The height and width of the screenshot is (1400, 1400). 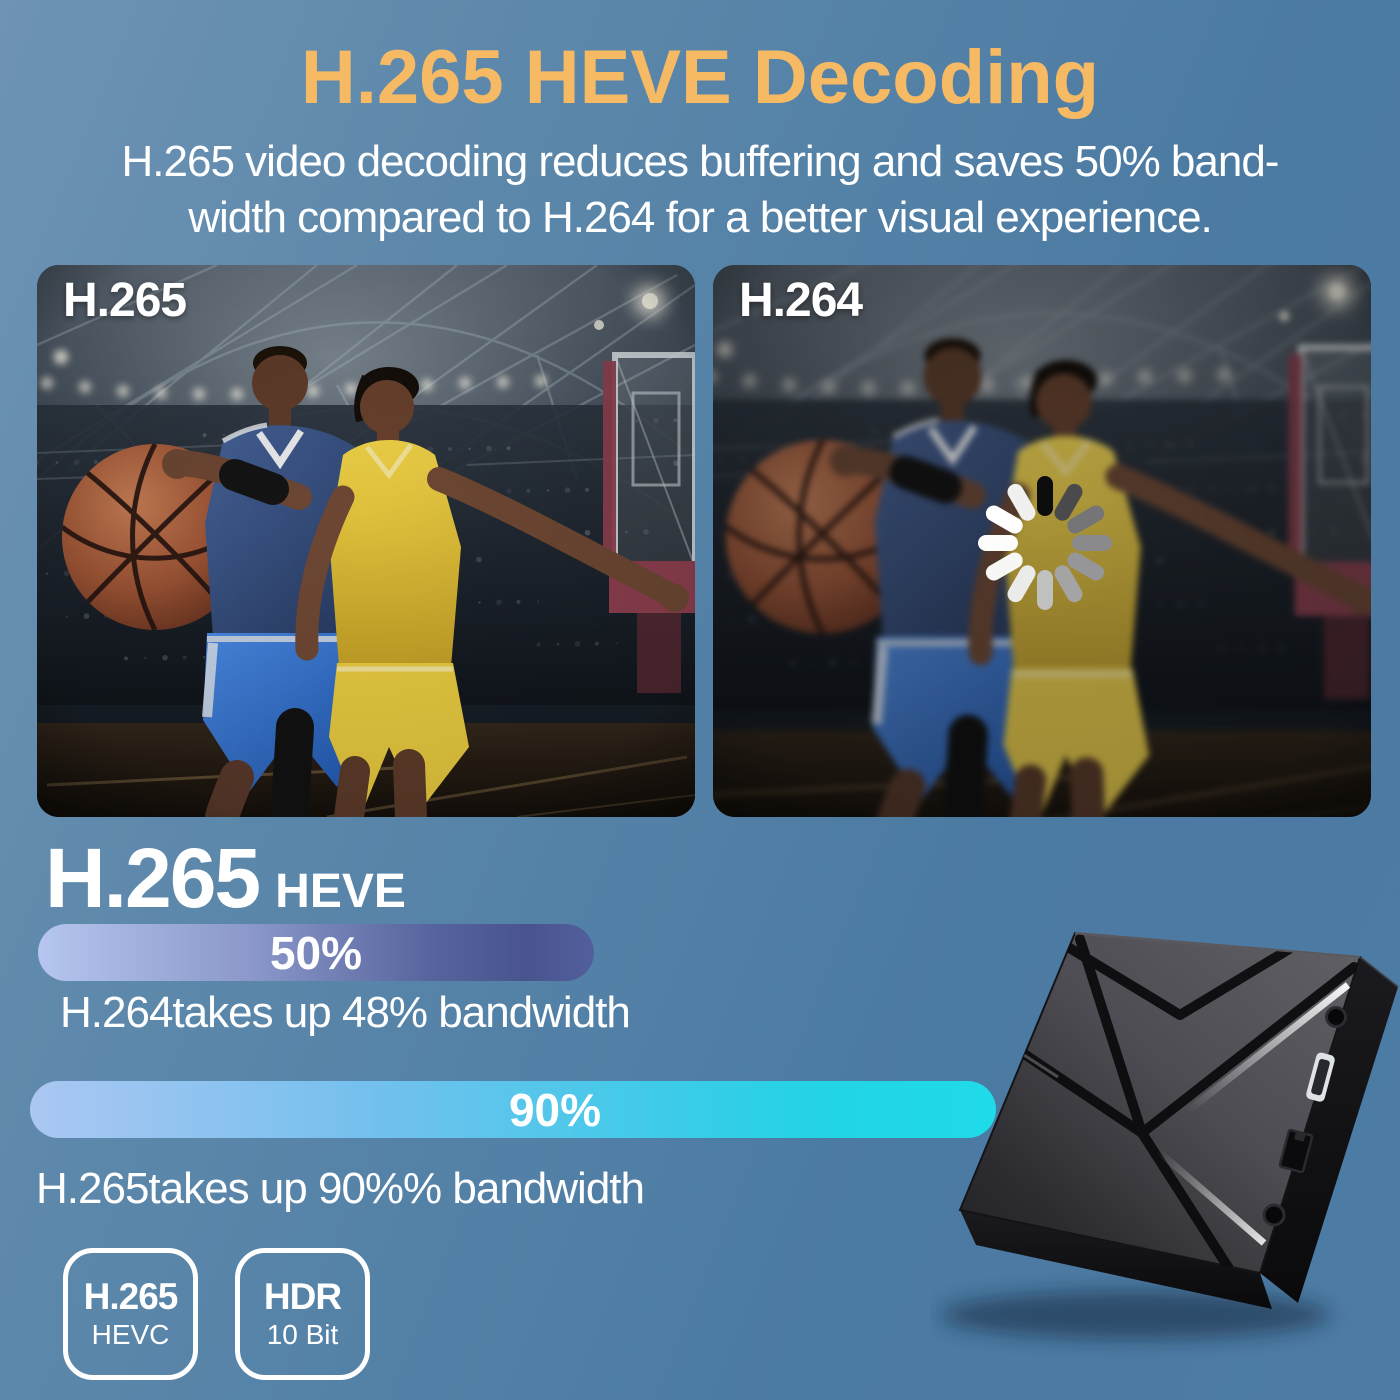 What do you see at coordinates (1296, 1151) in the screenshot?
I see `ethernet-port` at bounding box center [1296, 1151].